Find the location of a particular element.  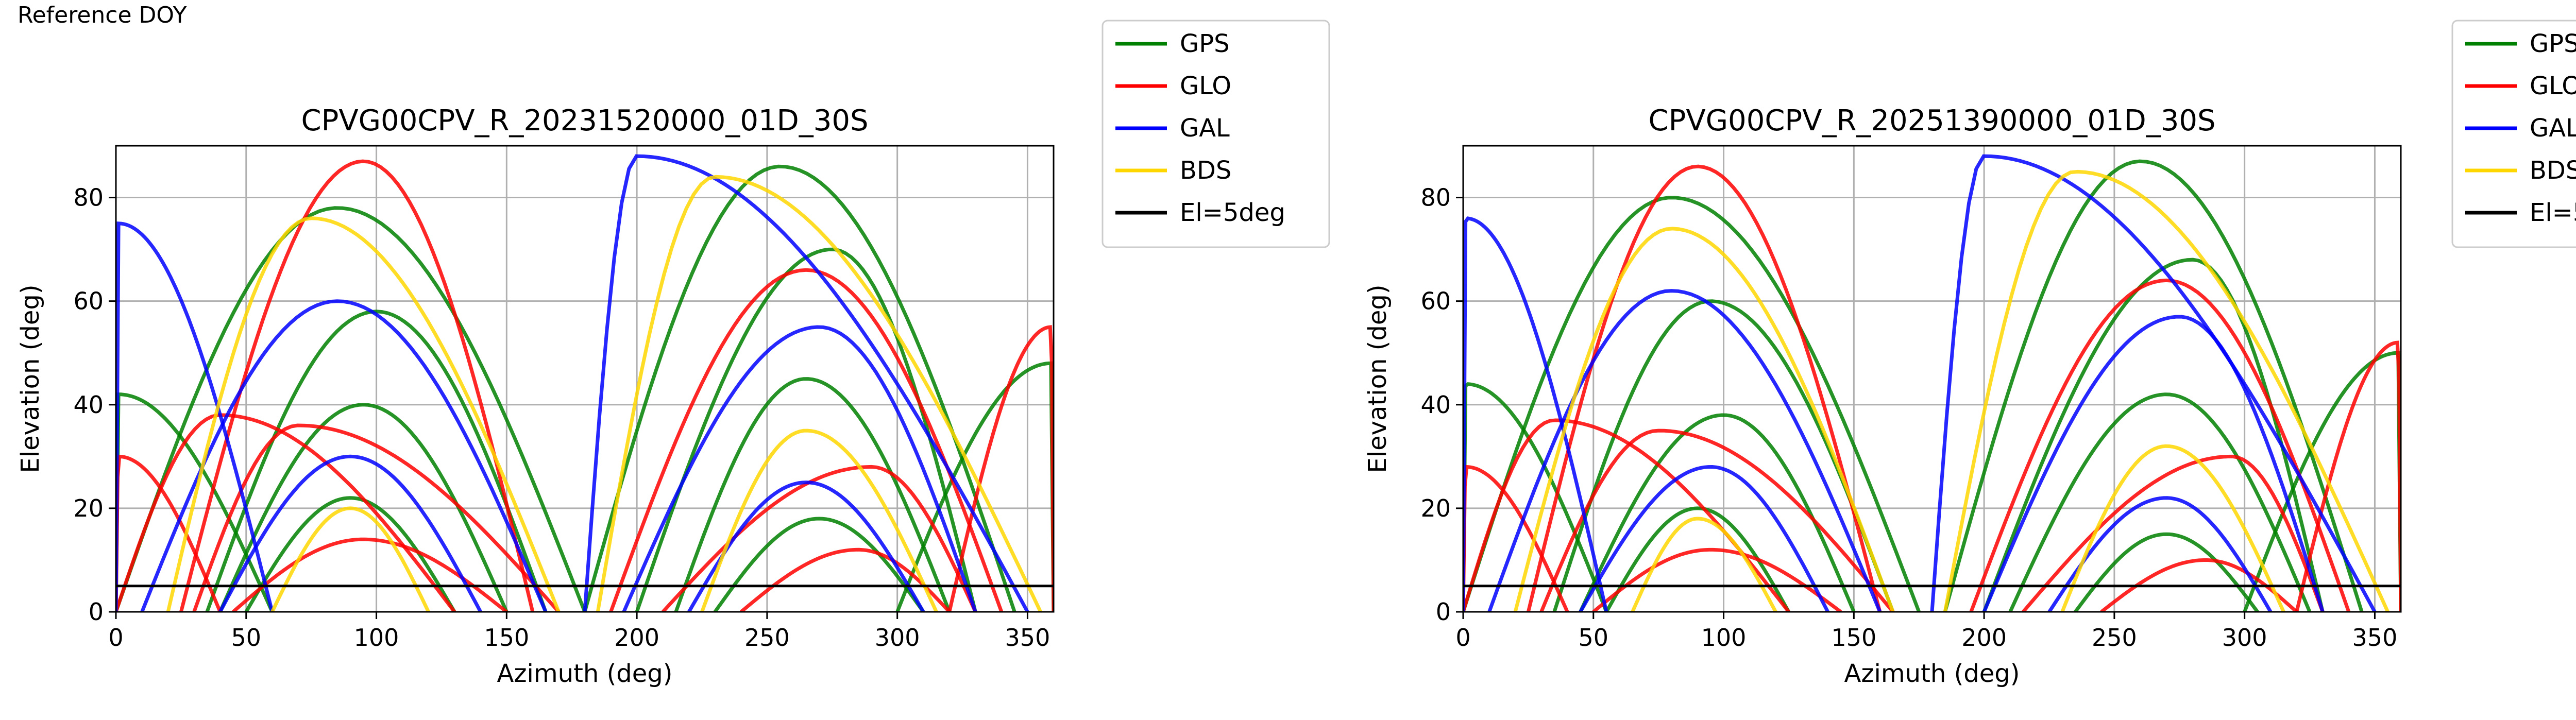

chart-title: CPVG00CPV_R_20251390000_01D_30S is located at coordinates (1931, 121).